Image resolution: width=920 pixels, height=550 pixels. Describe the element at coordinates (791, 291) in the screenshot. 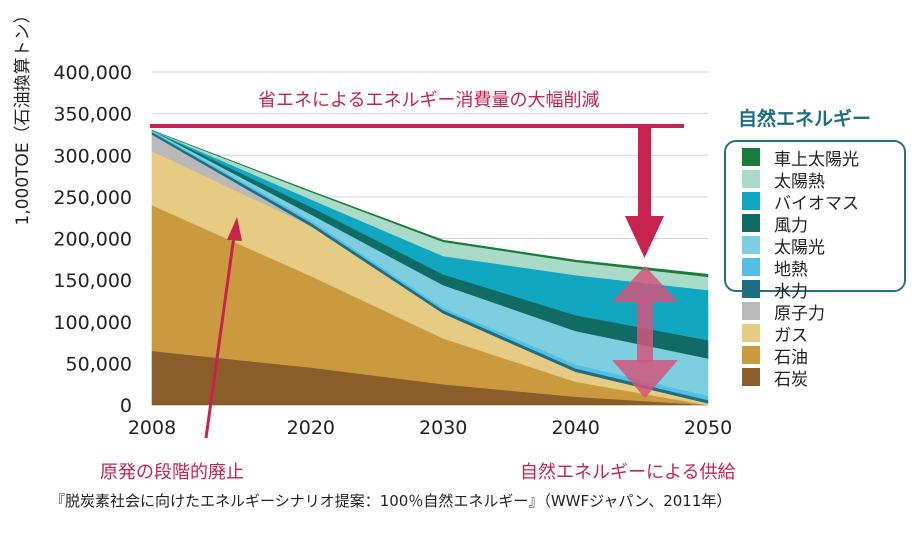

I see `legend-label: 水力` at that location.